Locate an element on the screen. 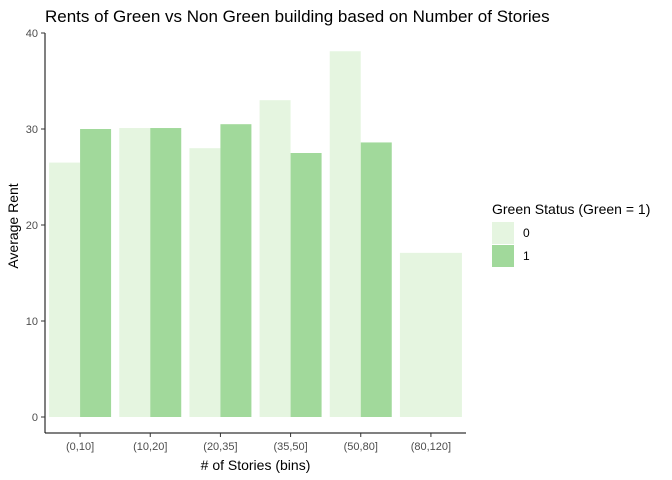 The image size is (672, 480). x-tick-label: (80,120] is located at coordinates (431, 447).